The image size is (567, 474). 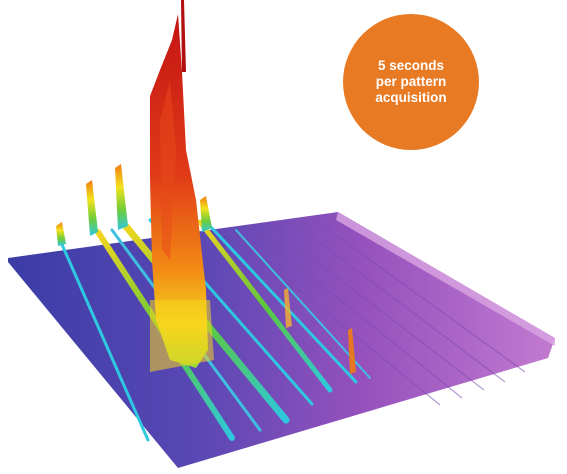 I want to click on acquisition-badge: 5 seconds per pattern acquisition, so click(x=411, y=82).